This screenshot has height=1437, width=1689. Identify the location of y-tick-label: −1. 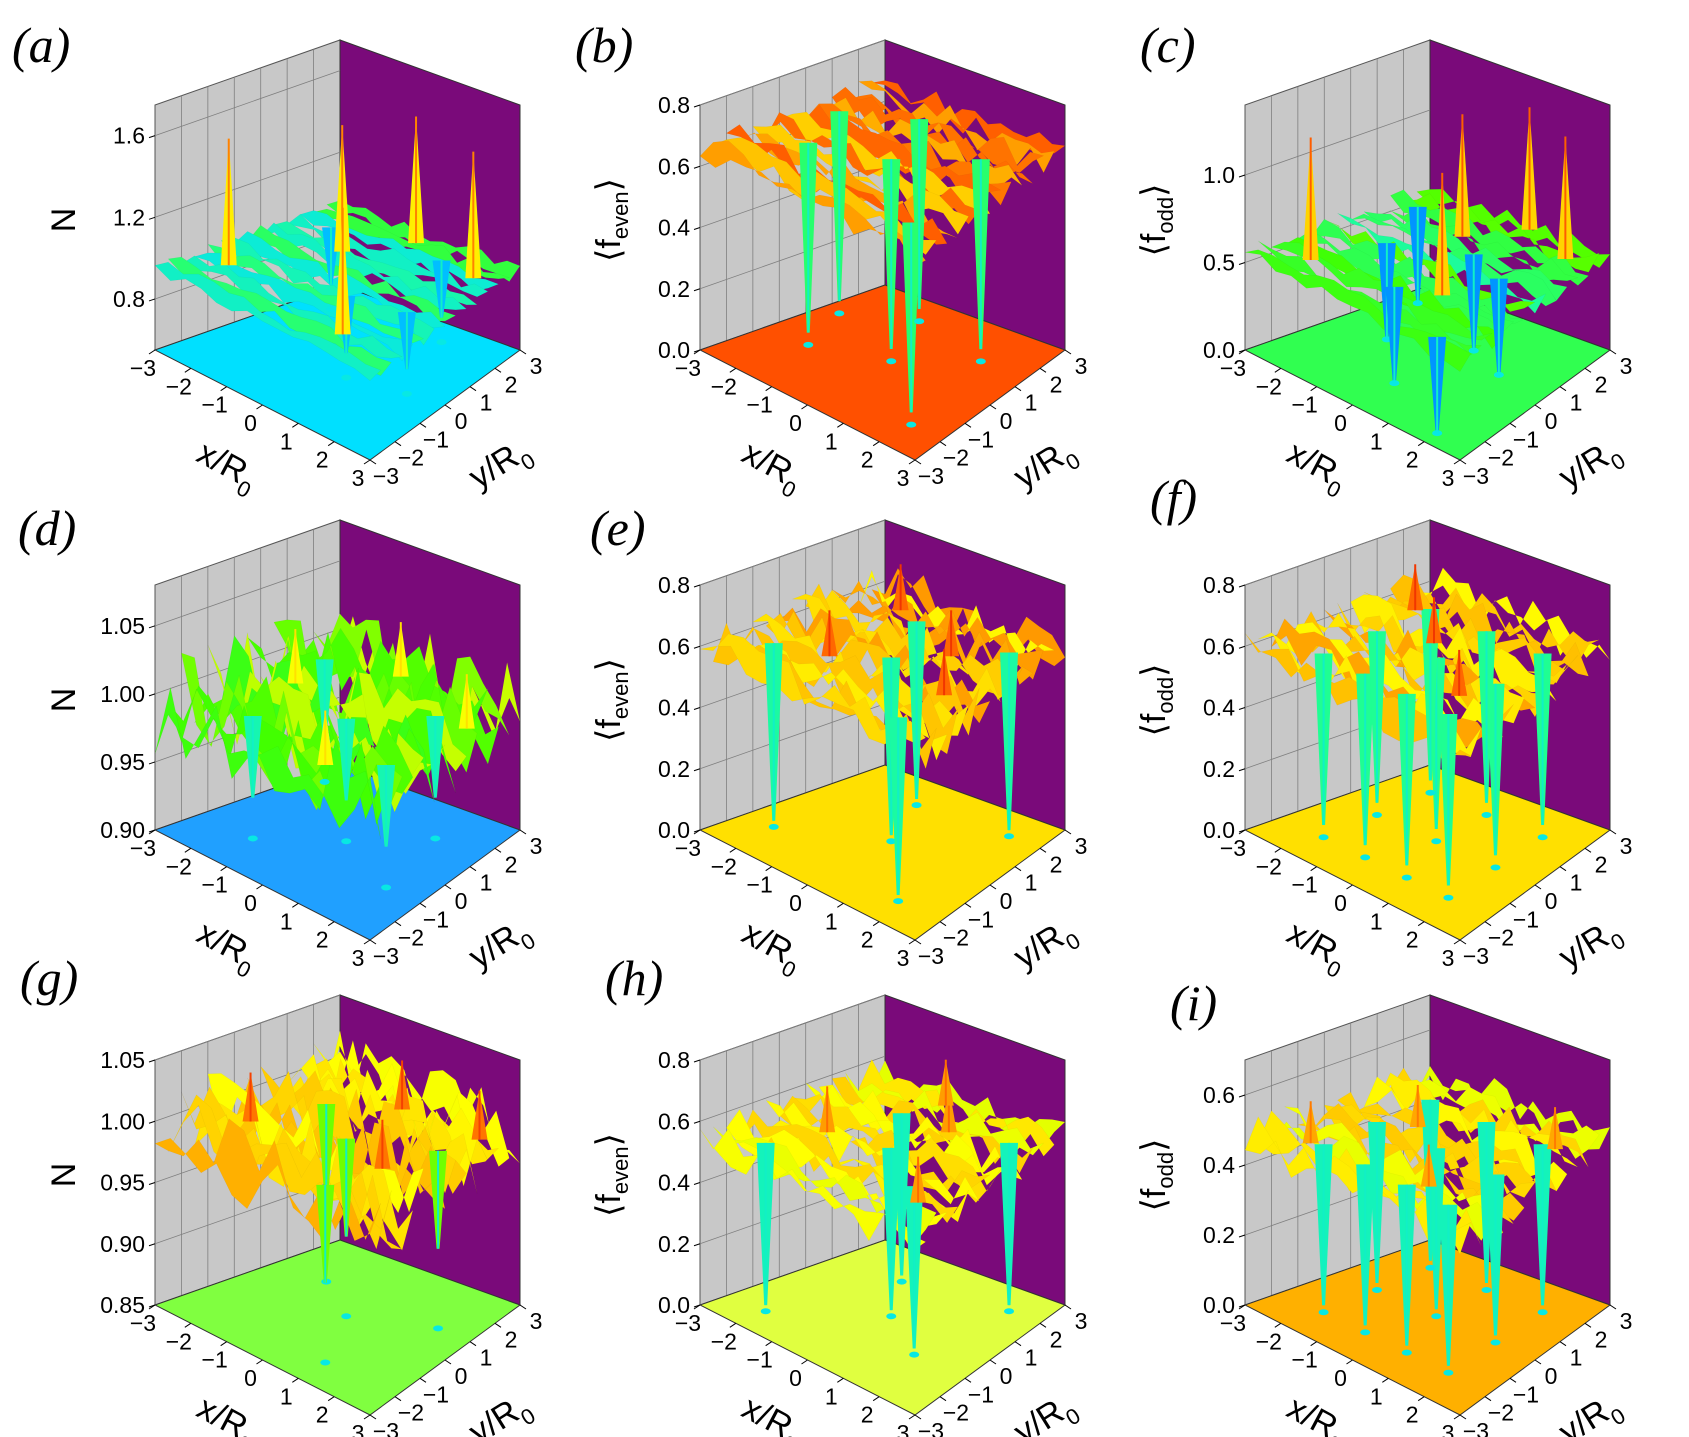
(436, 1394).